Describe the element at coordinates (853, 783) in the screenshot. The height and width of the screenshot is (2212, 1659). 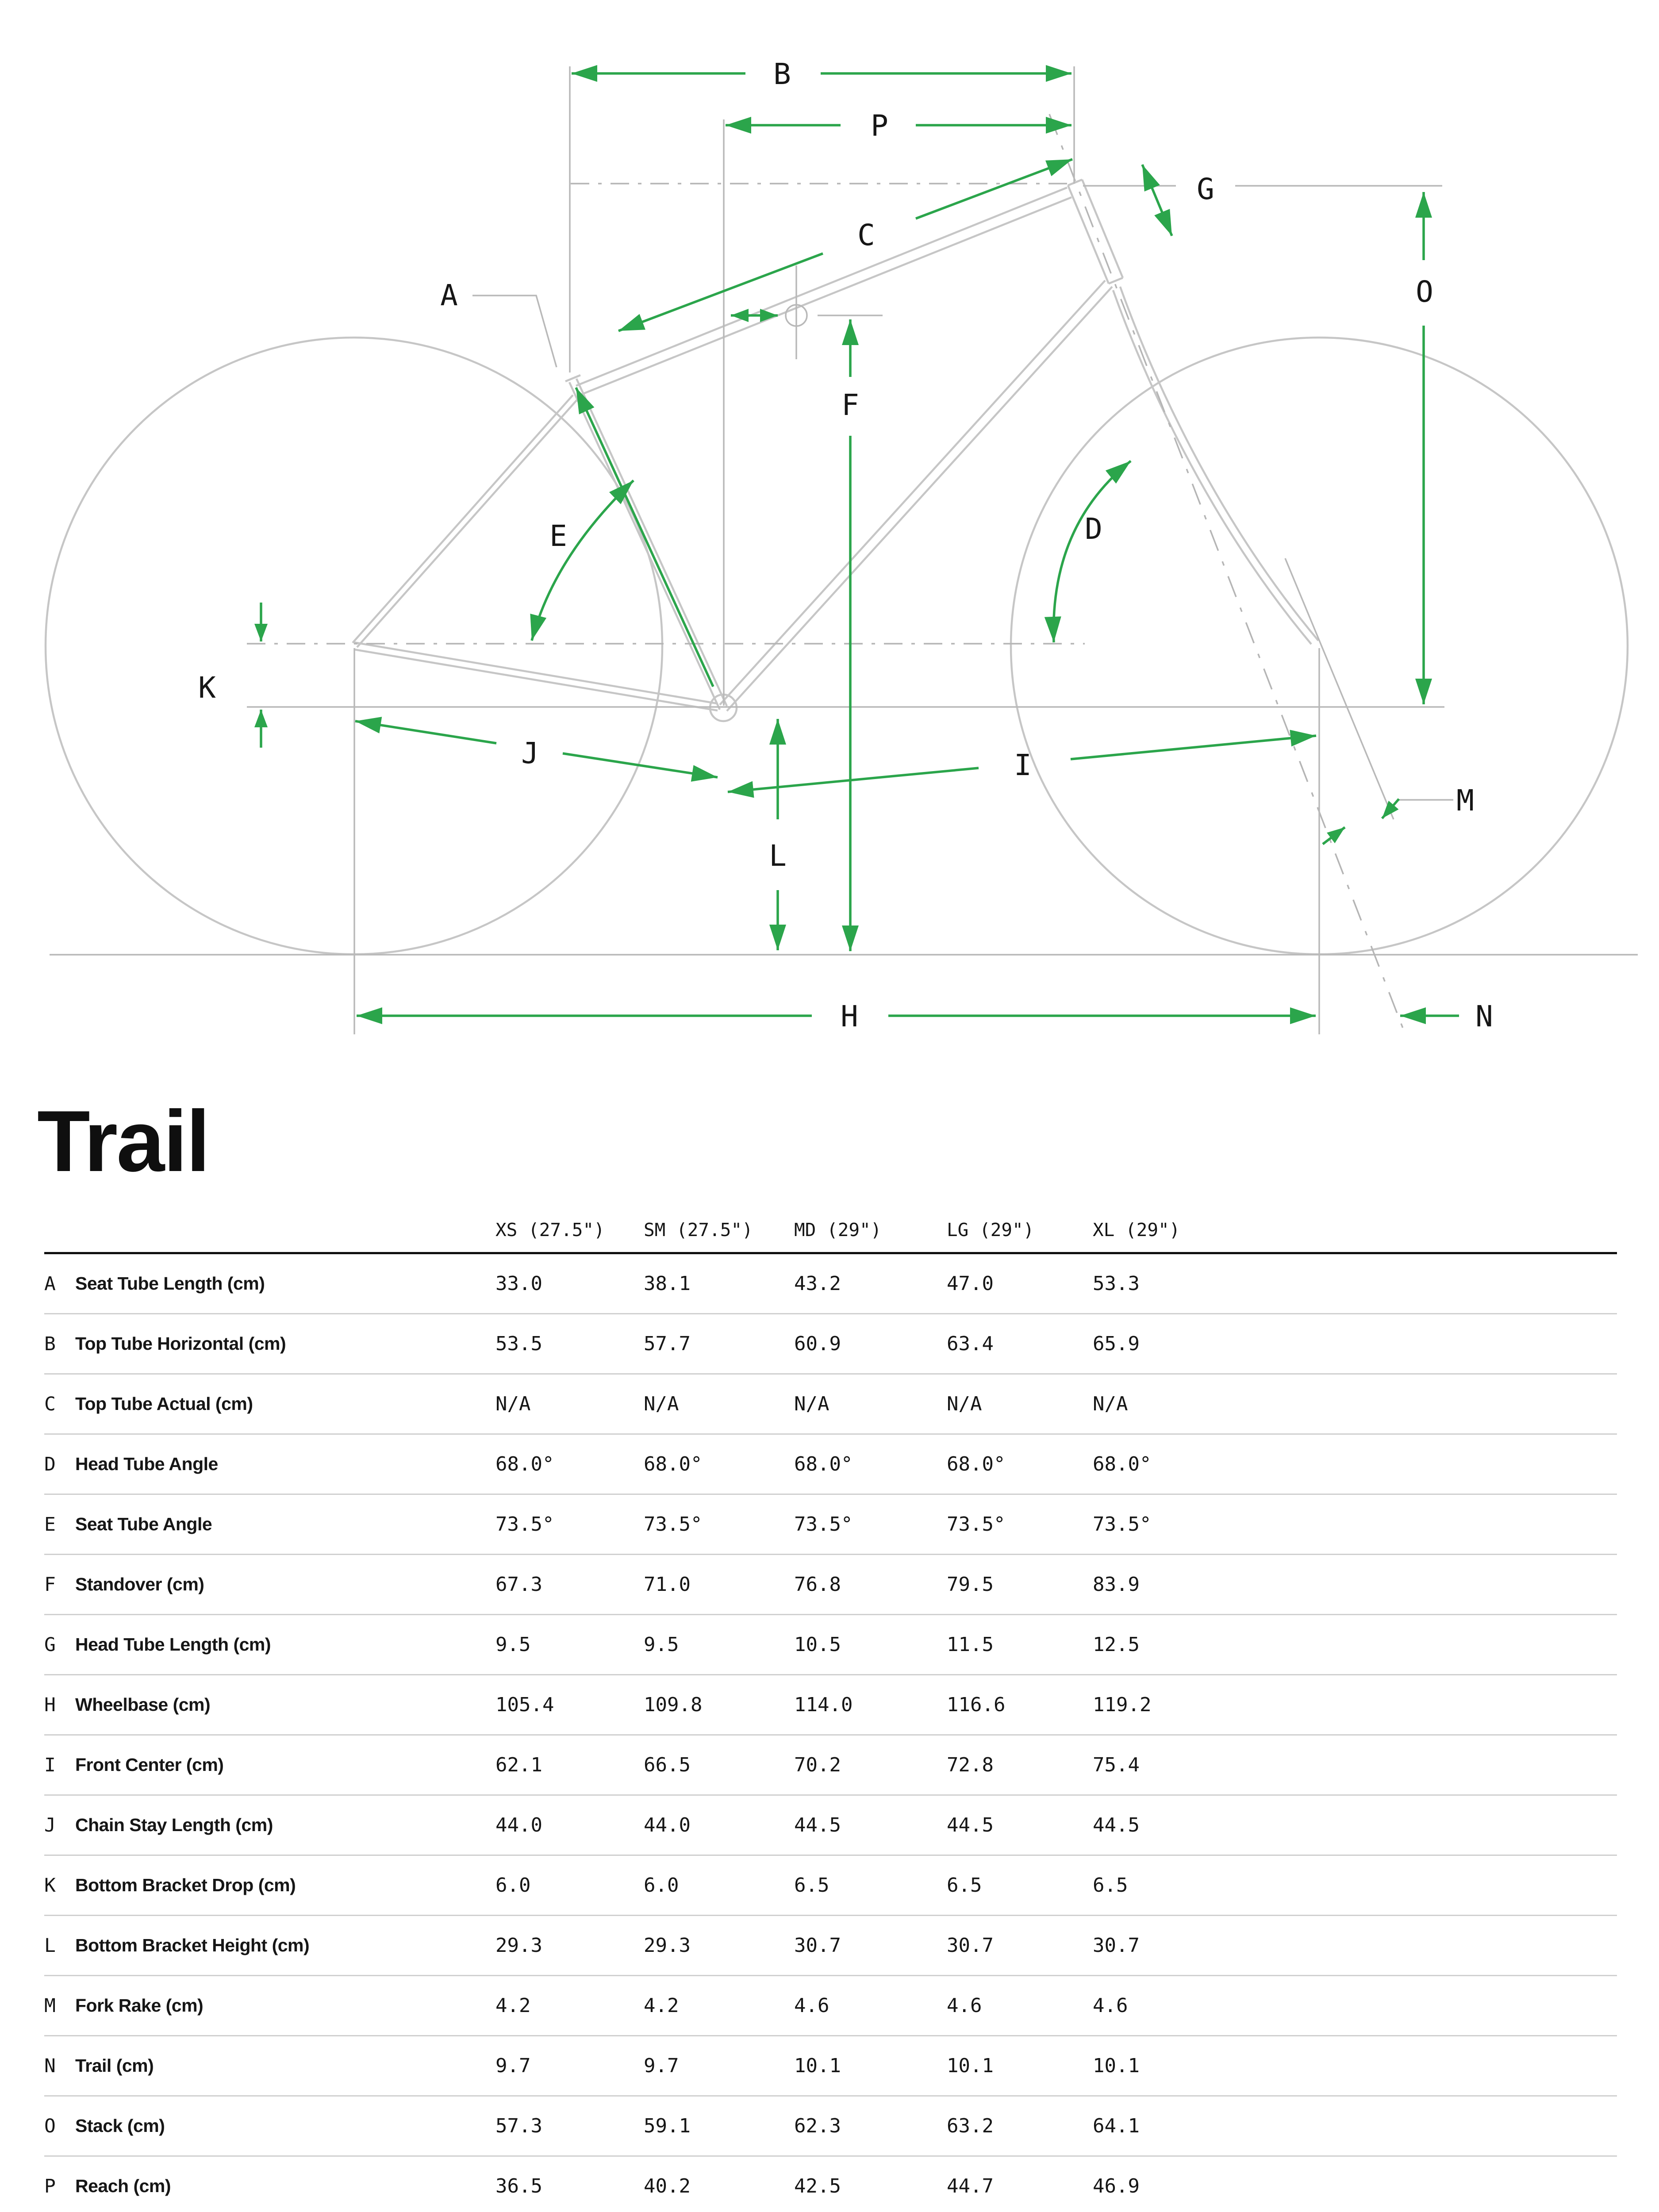
I see `dim-i` at that location.